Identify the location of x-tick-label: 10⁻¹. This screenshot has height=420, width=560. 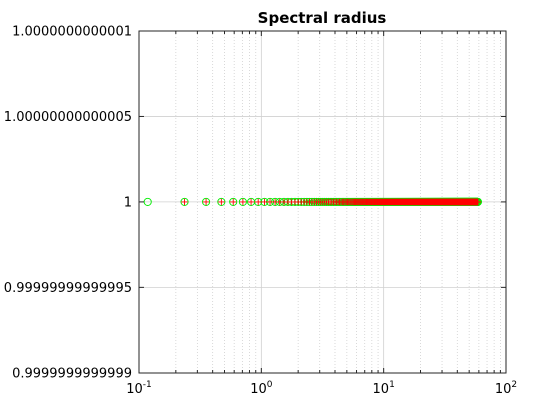
(139, 388).